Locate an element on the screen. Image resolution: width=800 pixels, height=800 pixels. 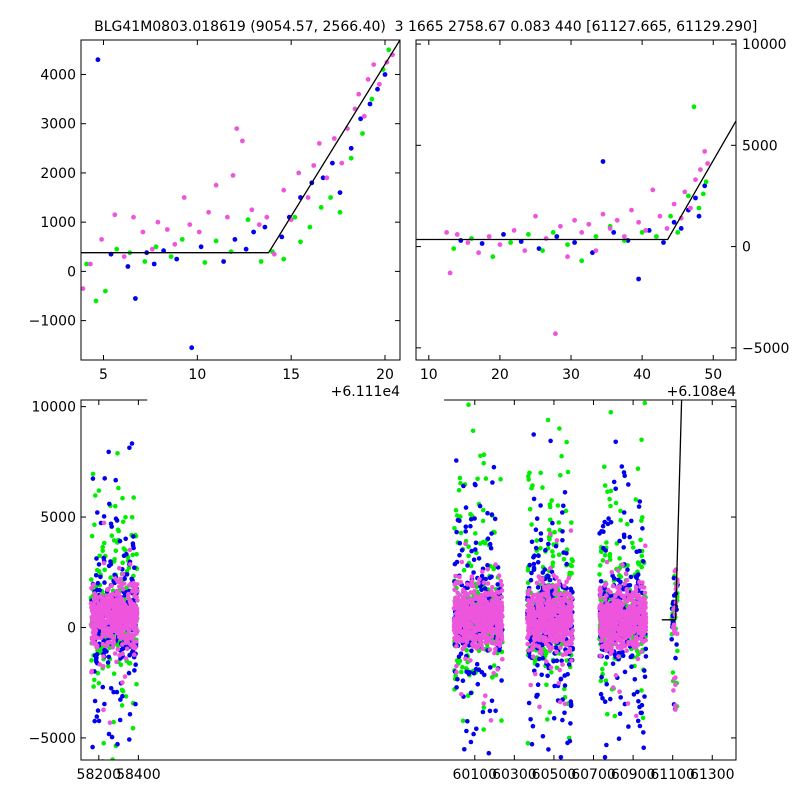
tr-xtick-label: 30 is located at coordinates (571, 375).